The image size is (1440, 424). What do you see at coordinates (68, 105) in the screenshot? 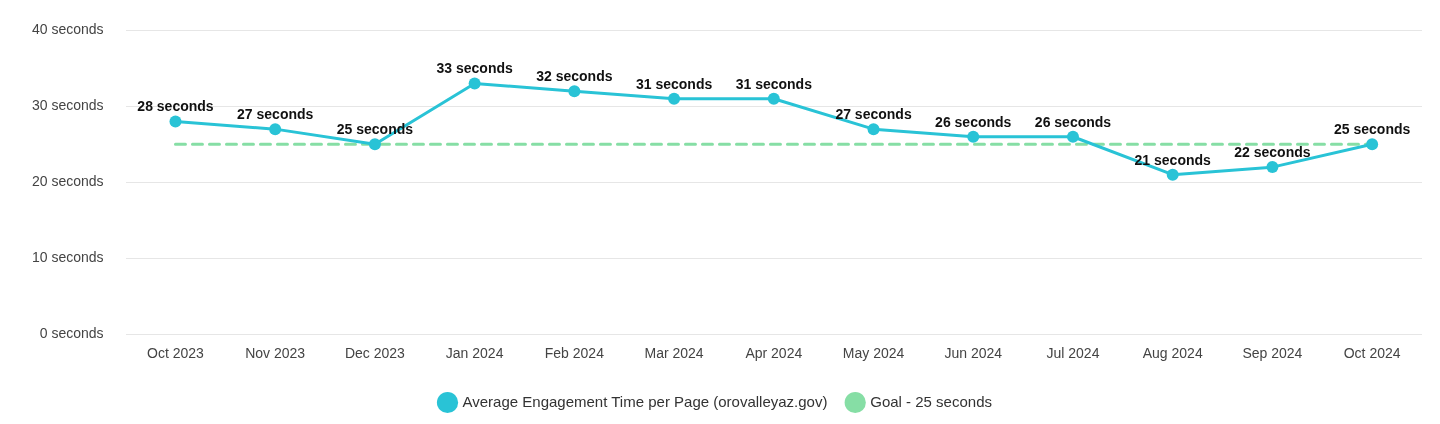
I see `y-tick-label: 30 seconds` at bounding box center [68, 105].